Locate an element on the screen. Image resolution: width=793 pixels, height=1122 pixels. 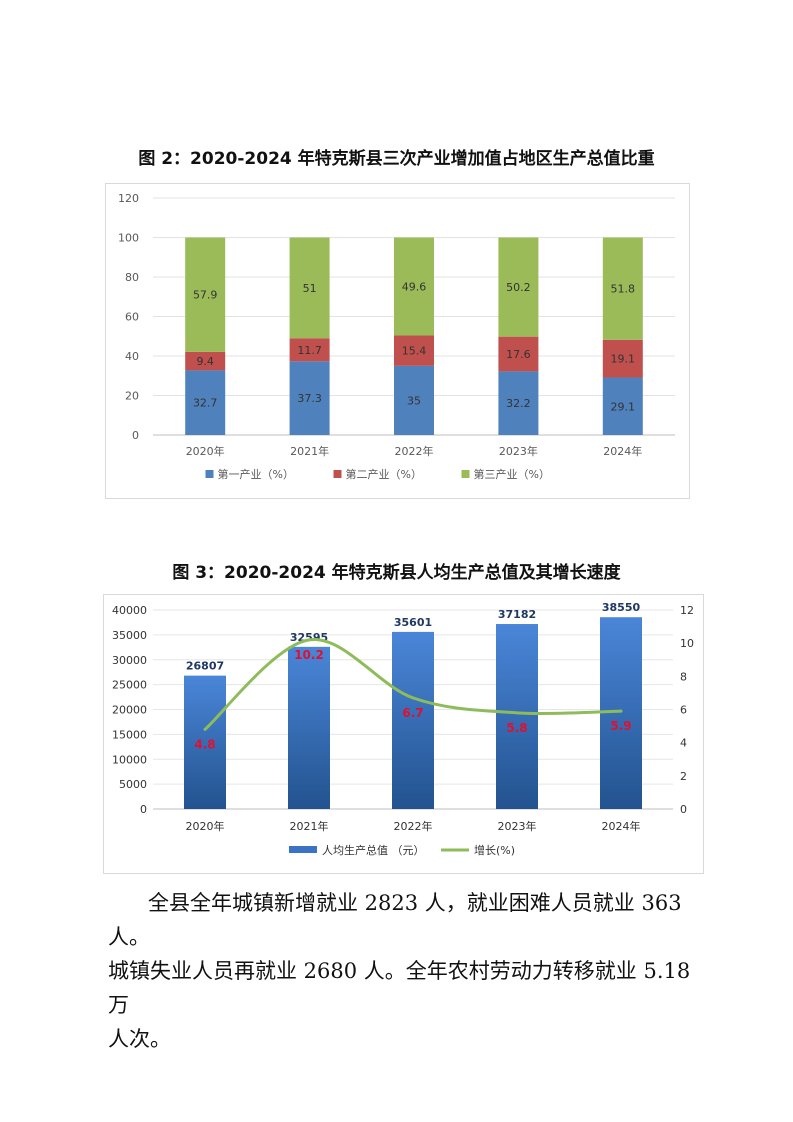
figure-3-bar-label: 38550 is located at coordinates (621, 607).